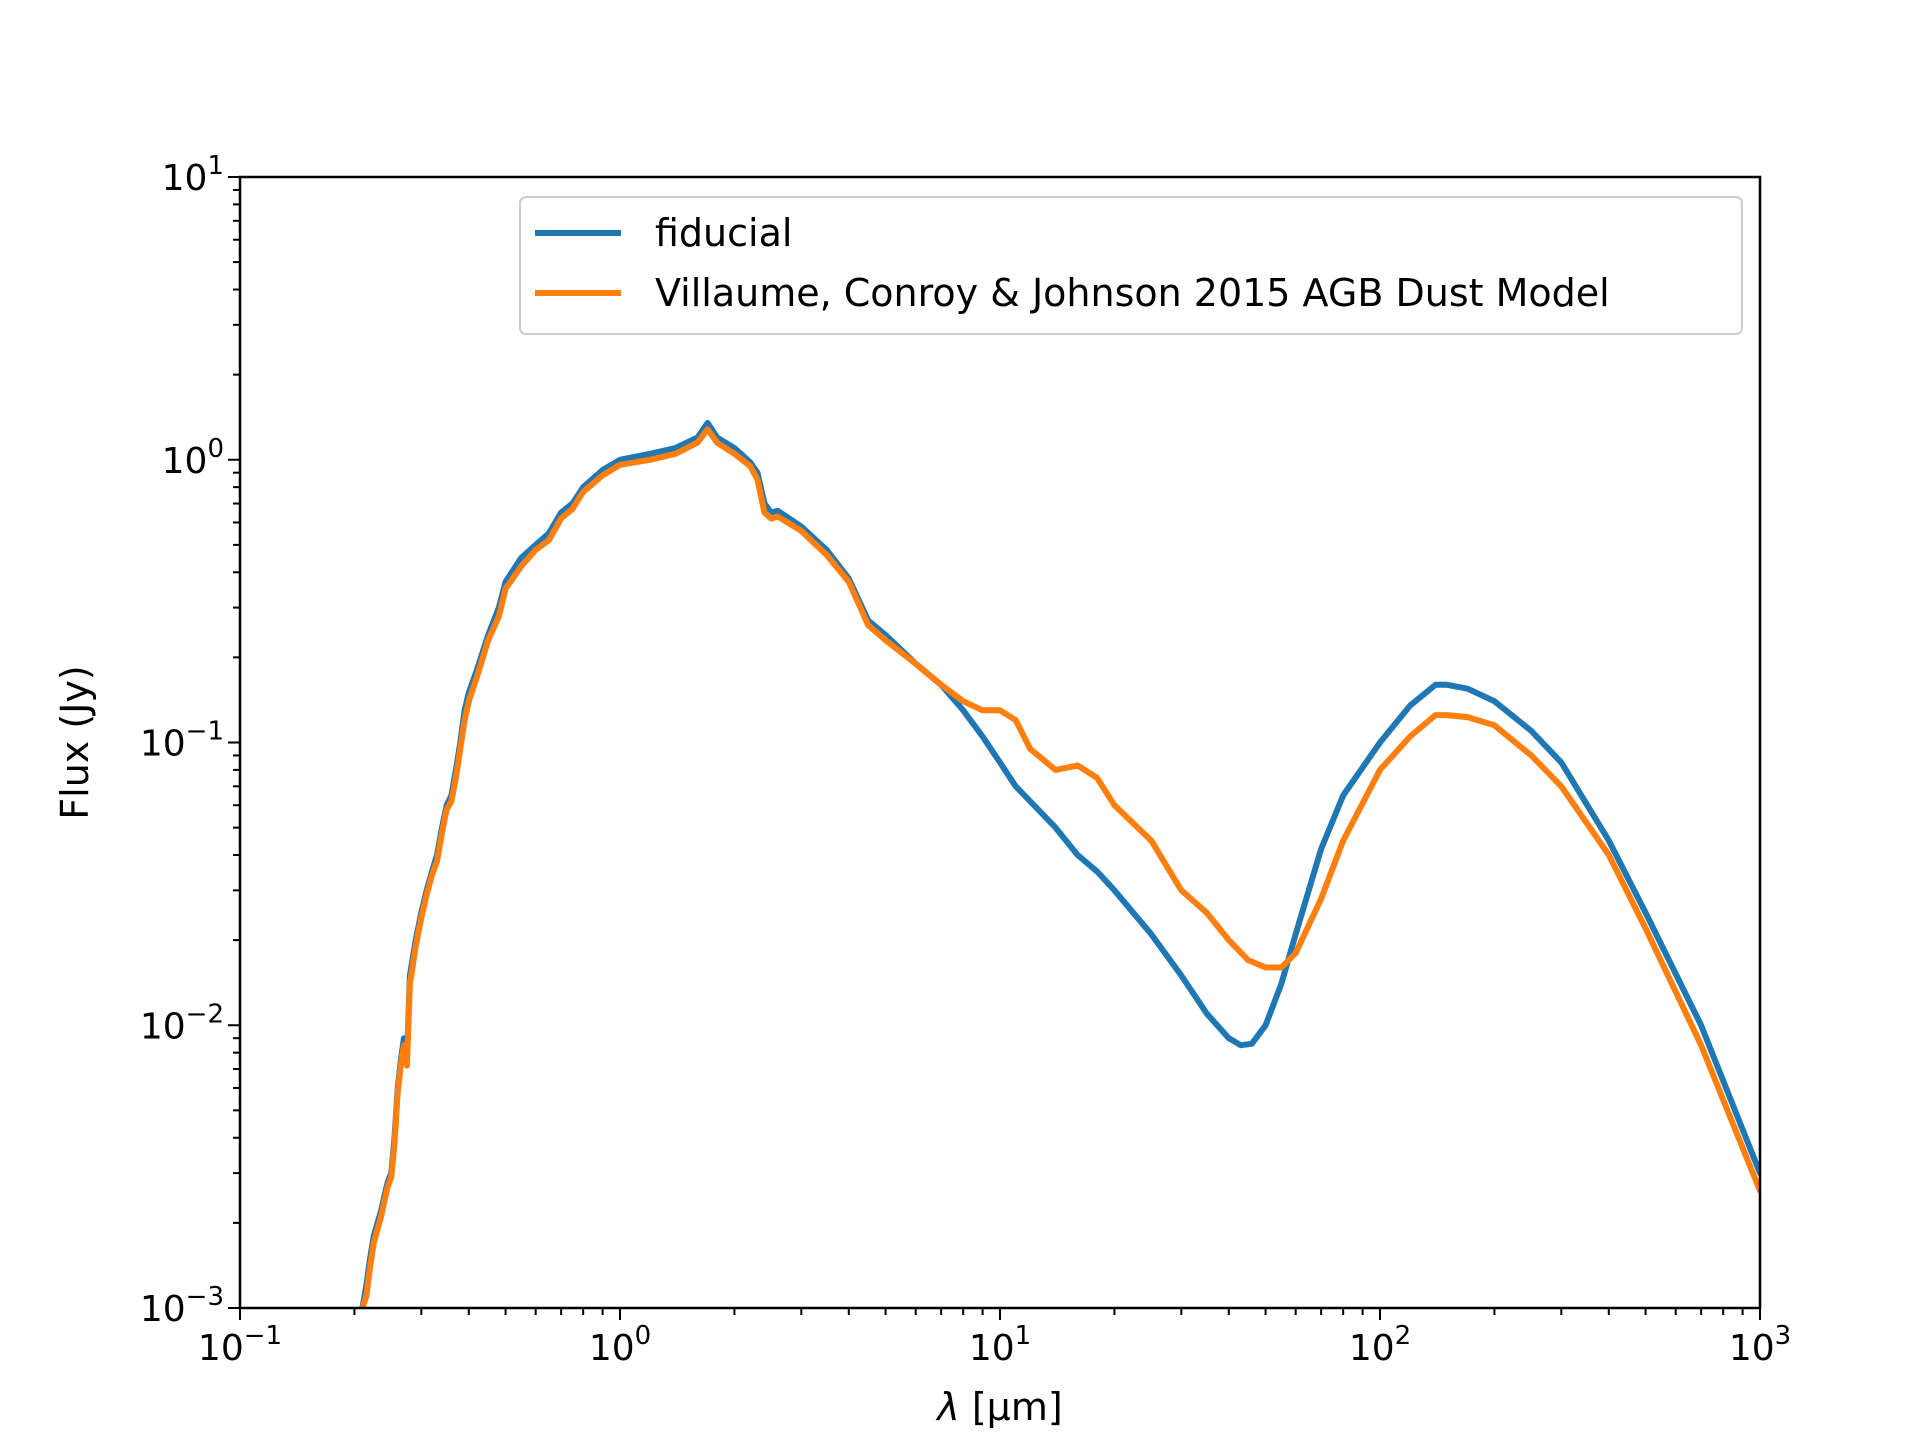 The width and height of the screenshot is (1920, 1440). I want to click on x-axis-label: λ [μm], so click(998, 1407).